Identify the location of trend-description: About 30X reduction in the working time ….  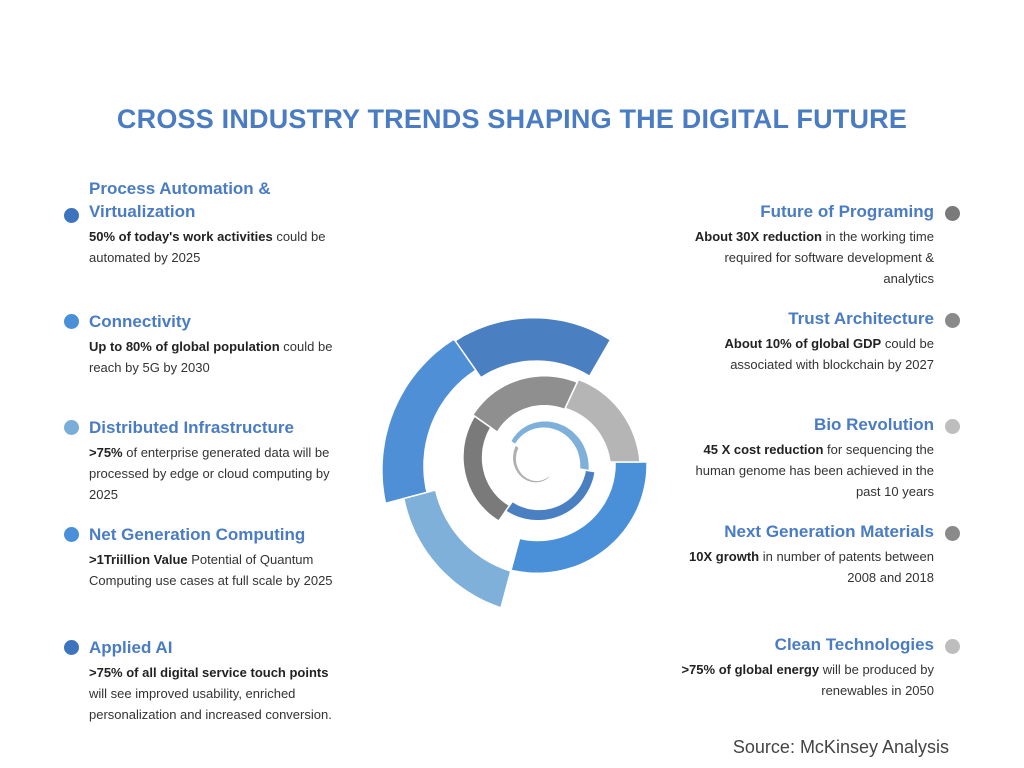
(814, 257).